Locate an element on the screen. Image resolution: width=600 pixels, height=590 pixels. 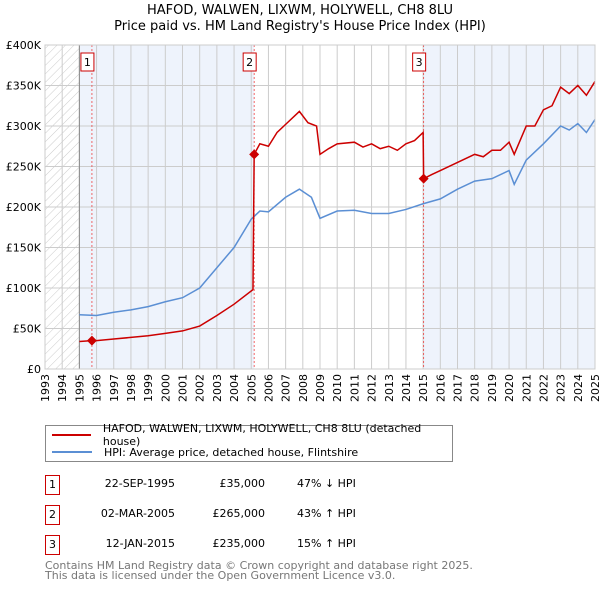
sale-row: 2 02-MAR-2005 £265,000 43% ↑ HPI is located at coordinates (255, 515).